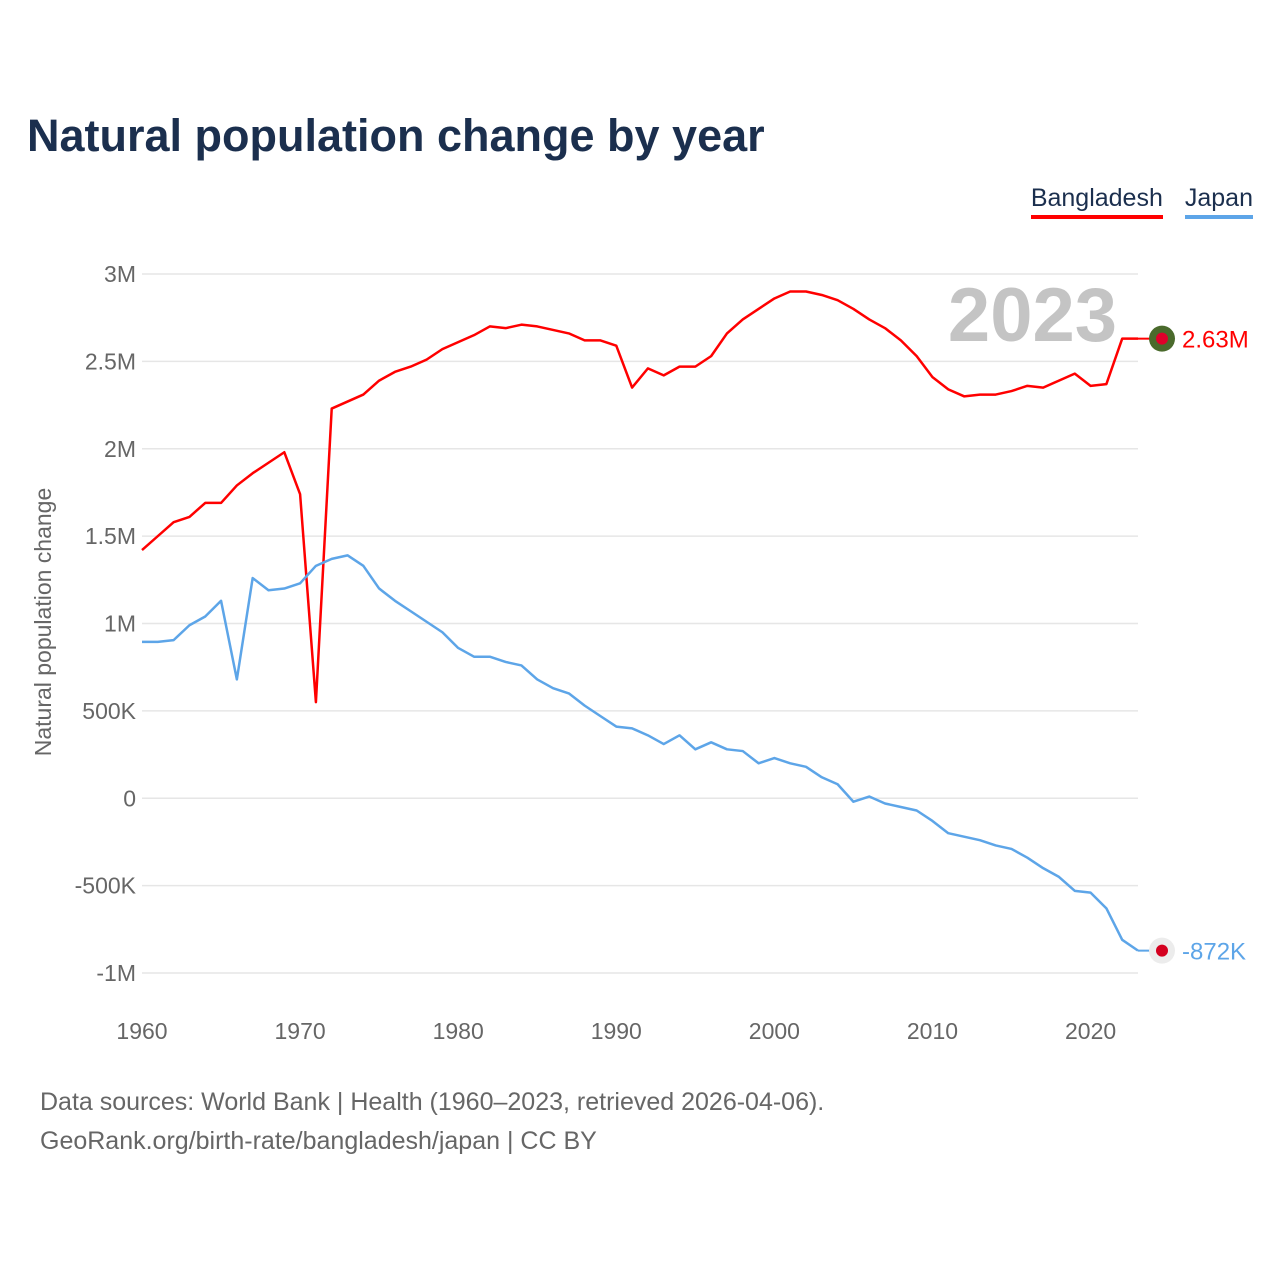  Describe the element at coordinates (616, 1031) in the screenshot. I see `x-tick-label: 1990` at that location.